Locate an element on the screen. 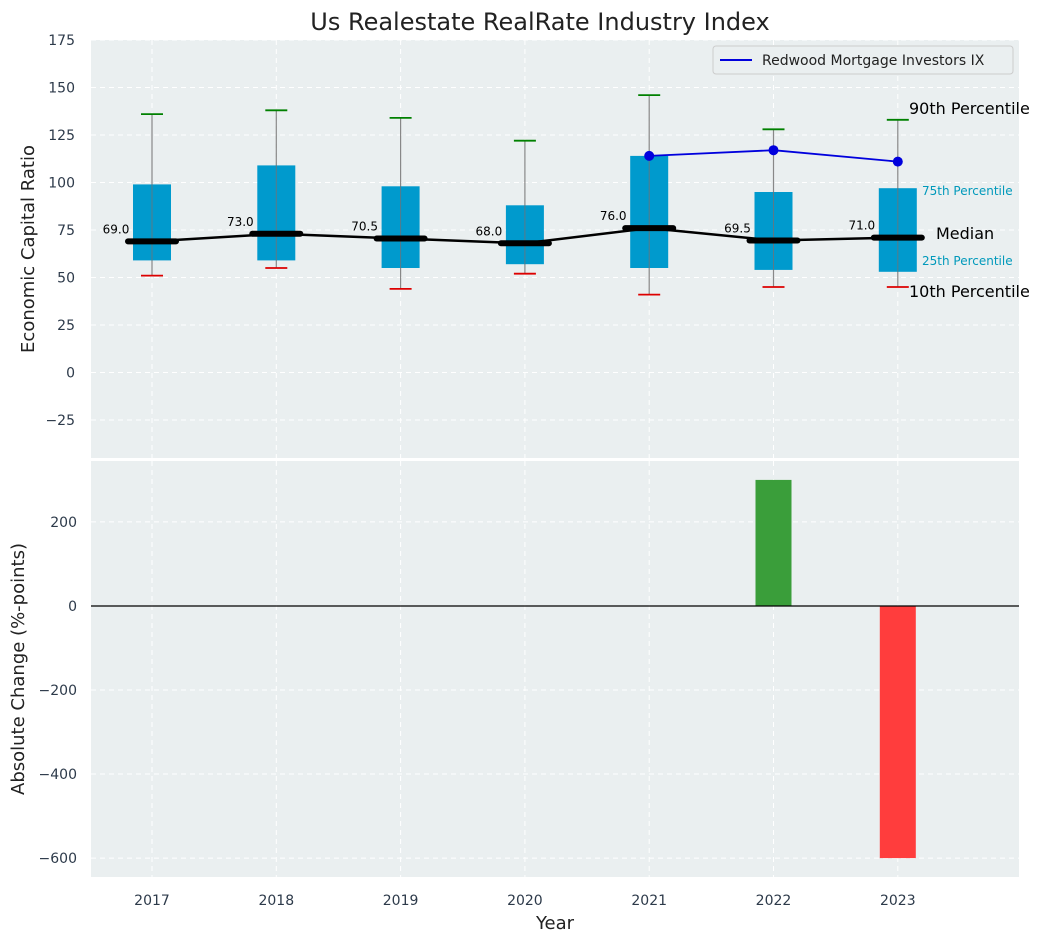  p90-annotation: 90th Percentile is located at coordinates (969, 108).